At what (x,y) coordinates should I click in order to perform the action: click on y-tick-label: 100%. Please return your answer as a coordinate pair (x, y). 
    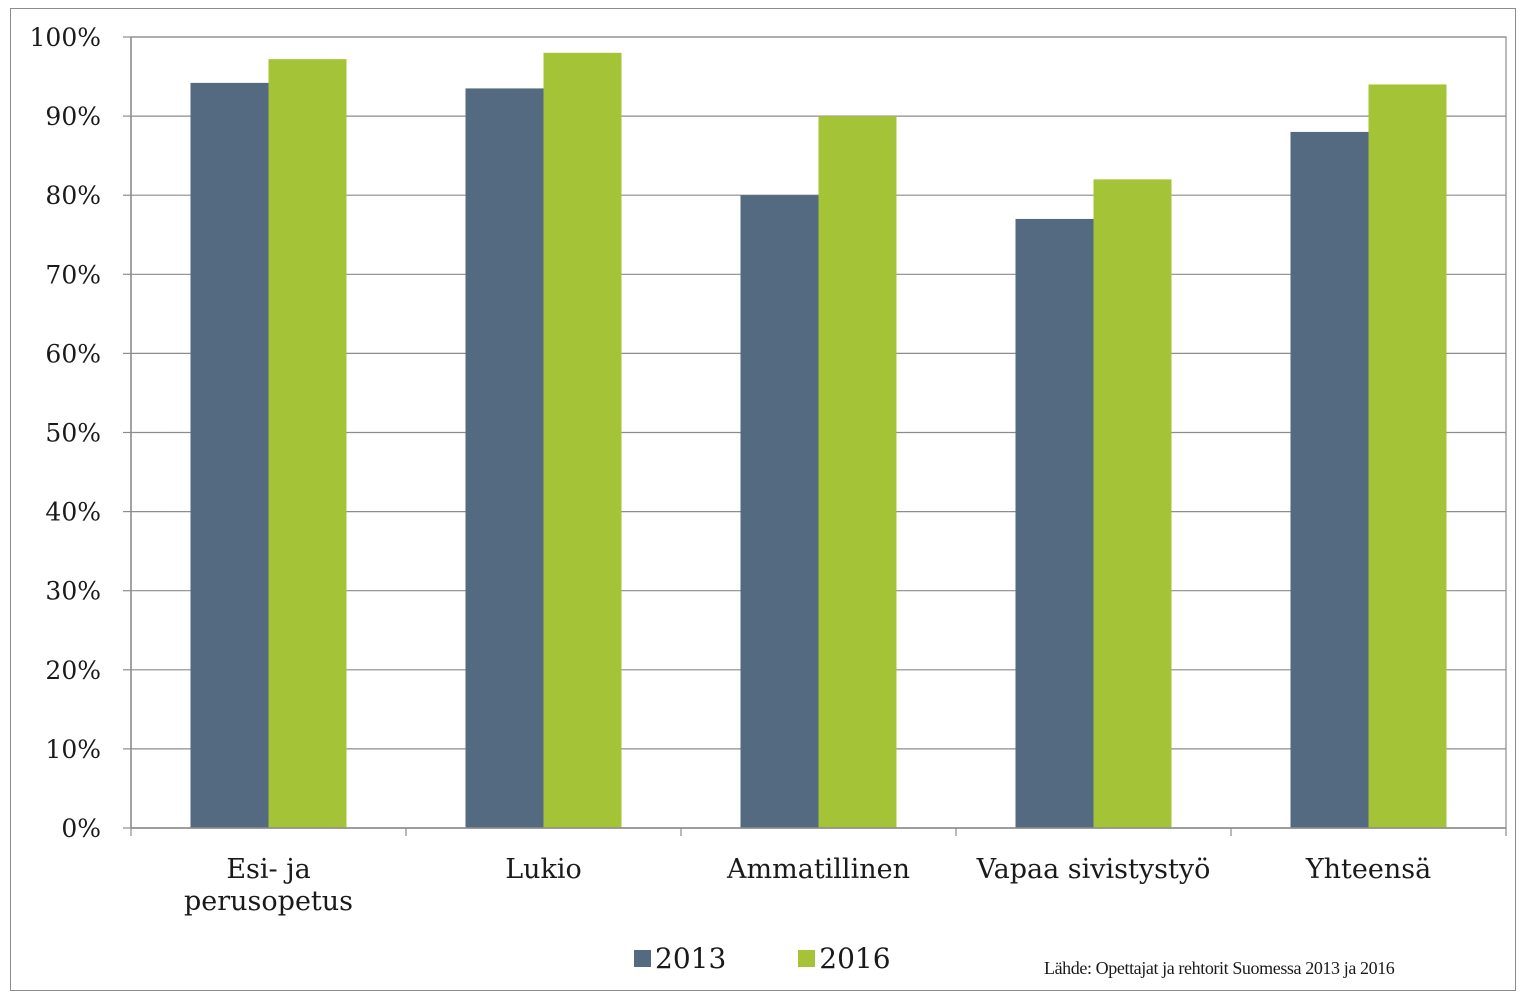
    Looking at the image, I should click on (65, 37).